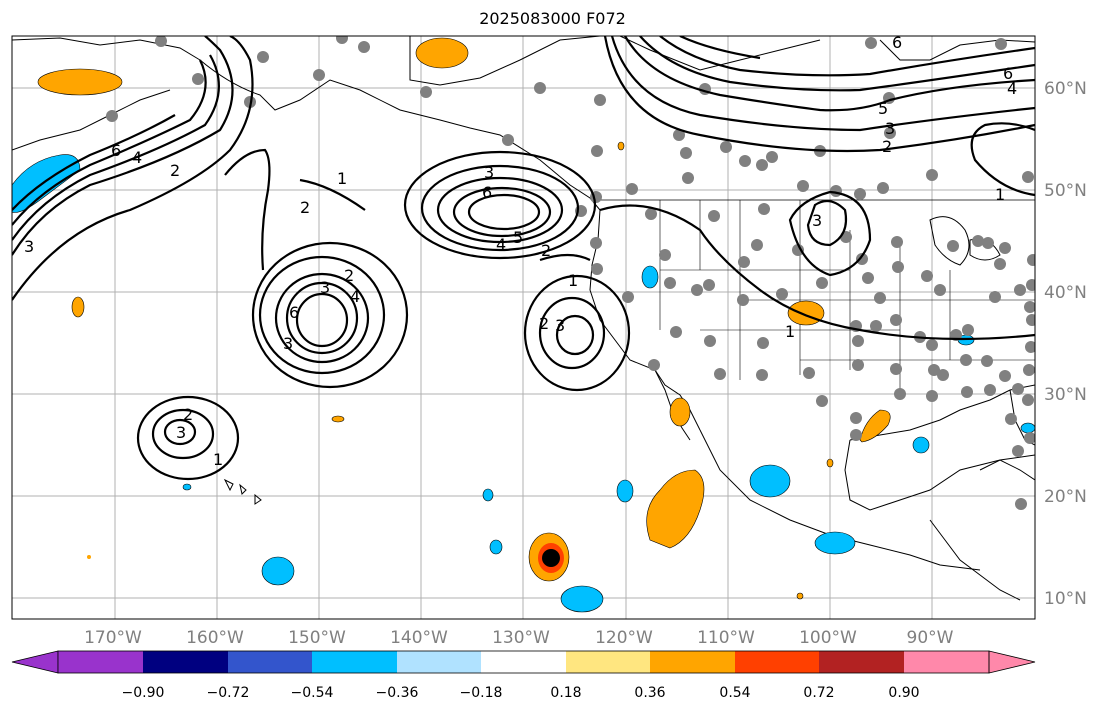 This screenshot has height=712, width=1105. Describe the element at coordinates (1065, 293) in the screenshot. I see `lat-label: 40°N` at that location.